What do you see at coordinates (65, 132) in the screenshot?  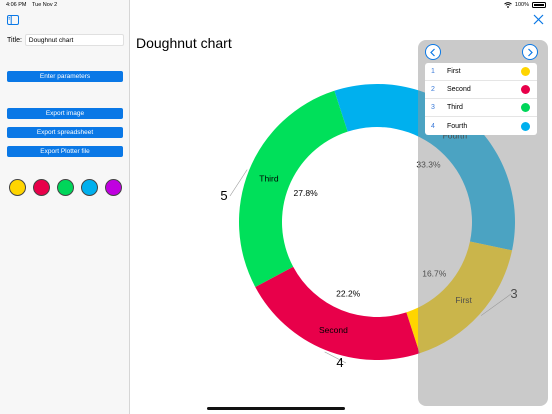 I see `export-spreadsheet-button: Export spreadsheet` at bounding box center [65, 132].